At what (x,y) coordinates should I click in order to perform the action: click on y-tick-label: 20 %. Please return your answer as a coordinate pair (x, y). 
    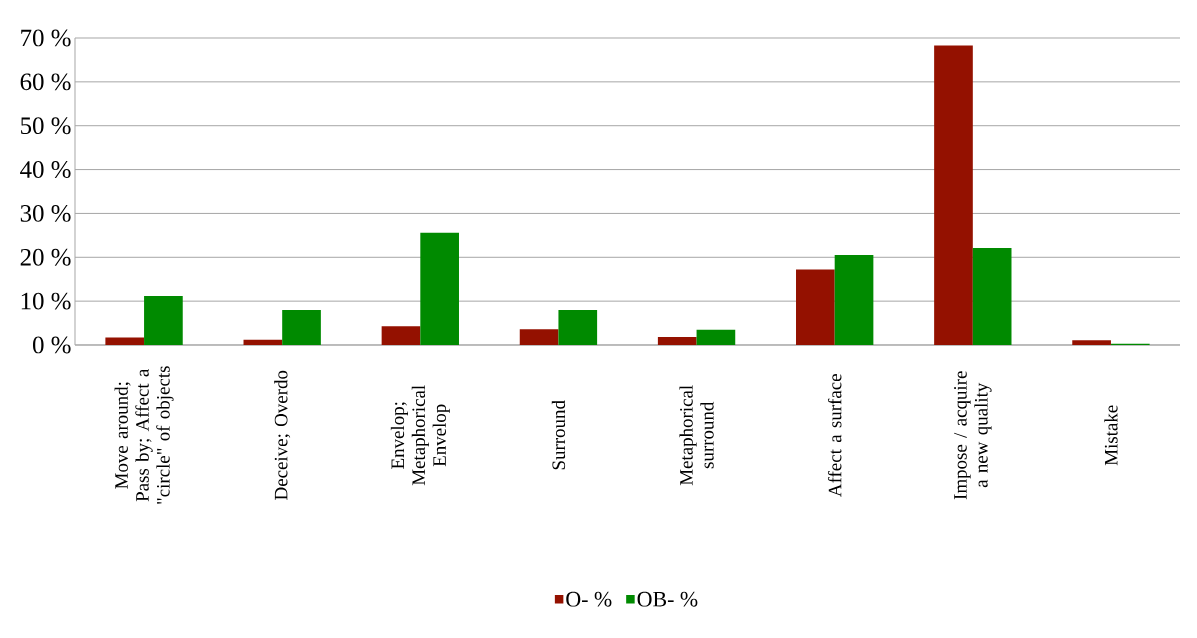
    Looking at the image, I should click on (45, 257).